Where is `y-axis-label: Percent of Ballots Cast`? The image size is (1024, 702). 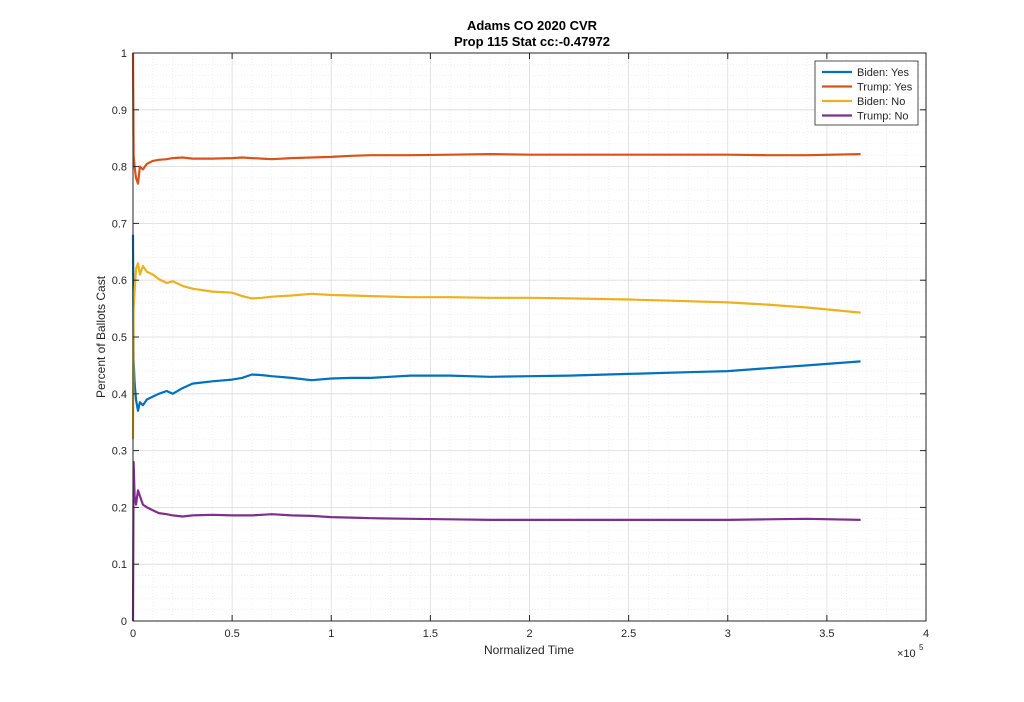 y-axis-label: Percent of Ballots Cast is located at coordinates (101, 336).